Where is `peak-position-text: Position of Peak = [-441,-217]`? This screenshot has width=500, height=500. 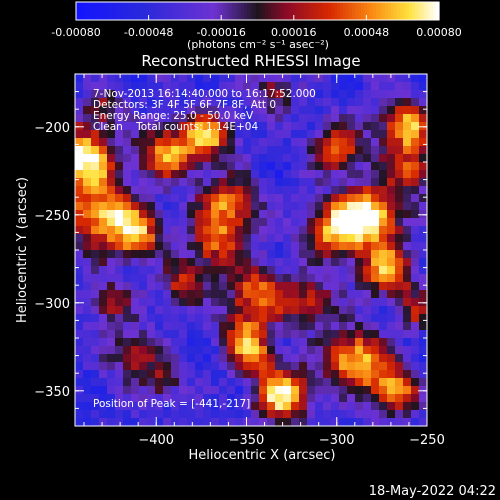 peak-position-text: Position of Peak = [-441,-217] is located at coordinates (171, 404).